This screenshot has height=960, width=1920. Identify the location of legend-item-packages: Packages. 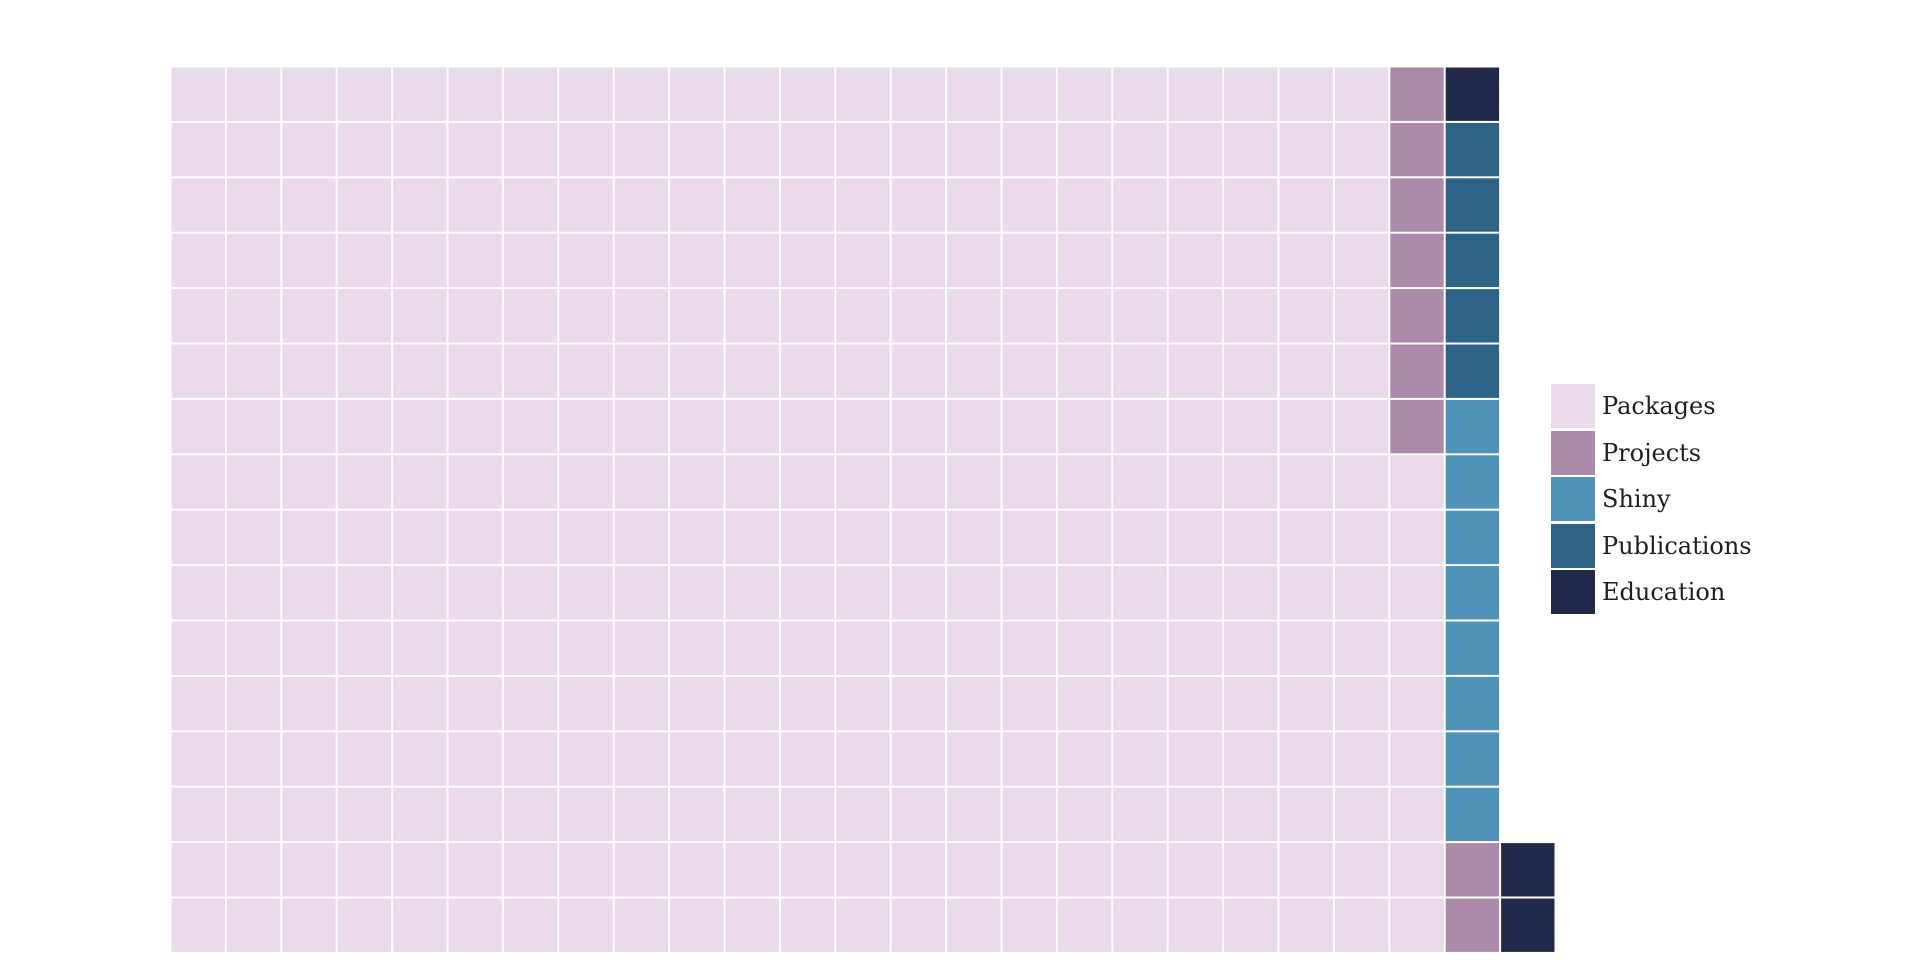
(1651, 406).